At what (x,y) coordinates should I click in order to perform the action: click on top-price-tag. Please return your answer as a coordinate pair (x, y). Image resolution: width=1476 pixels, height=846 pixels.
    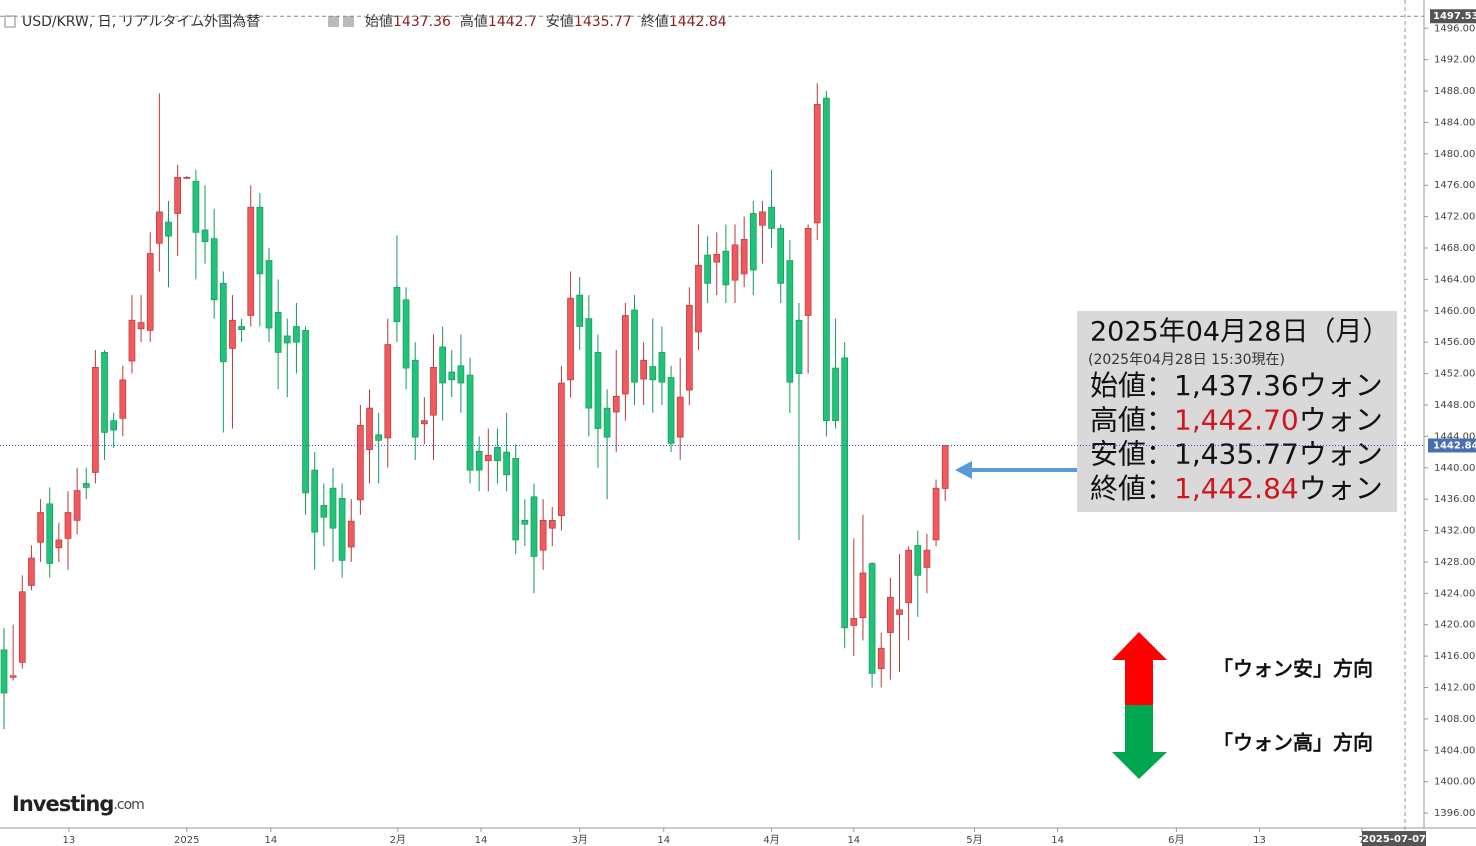
    Looking at the image, I should click on (1453, 16).